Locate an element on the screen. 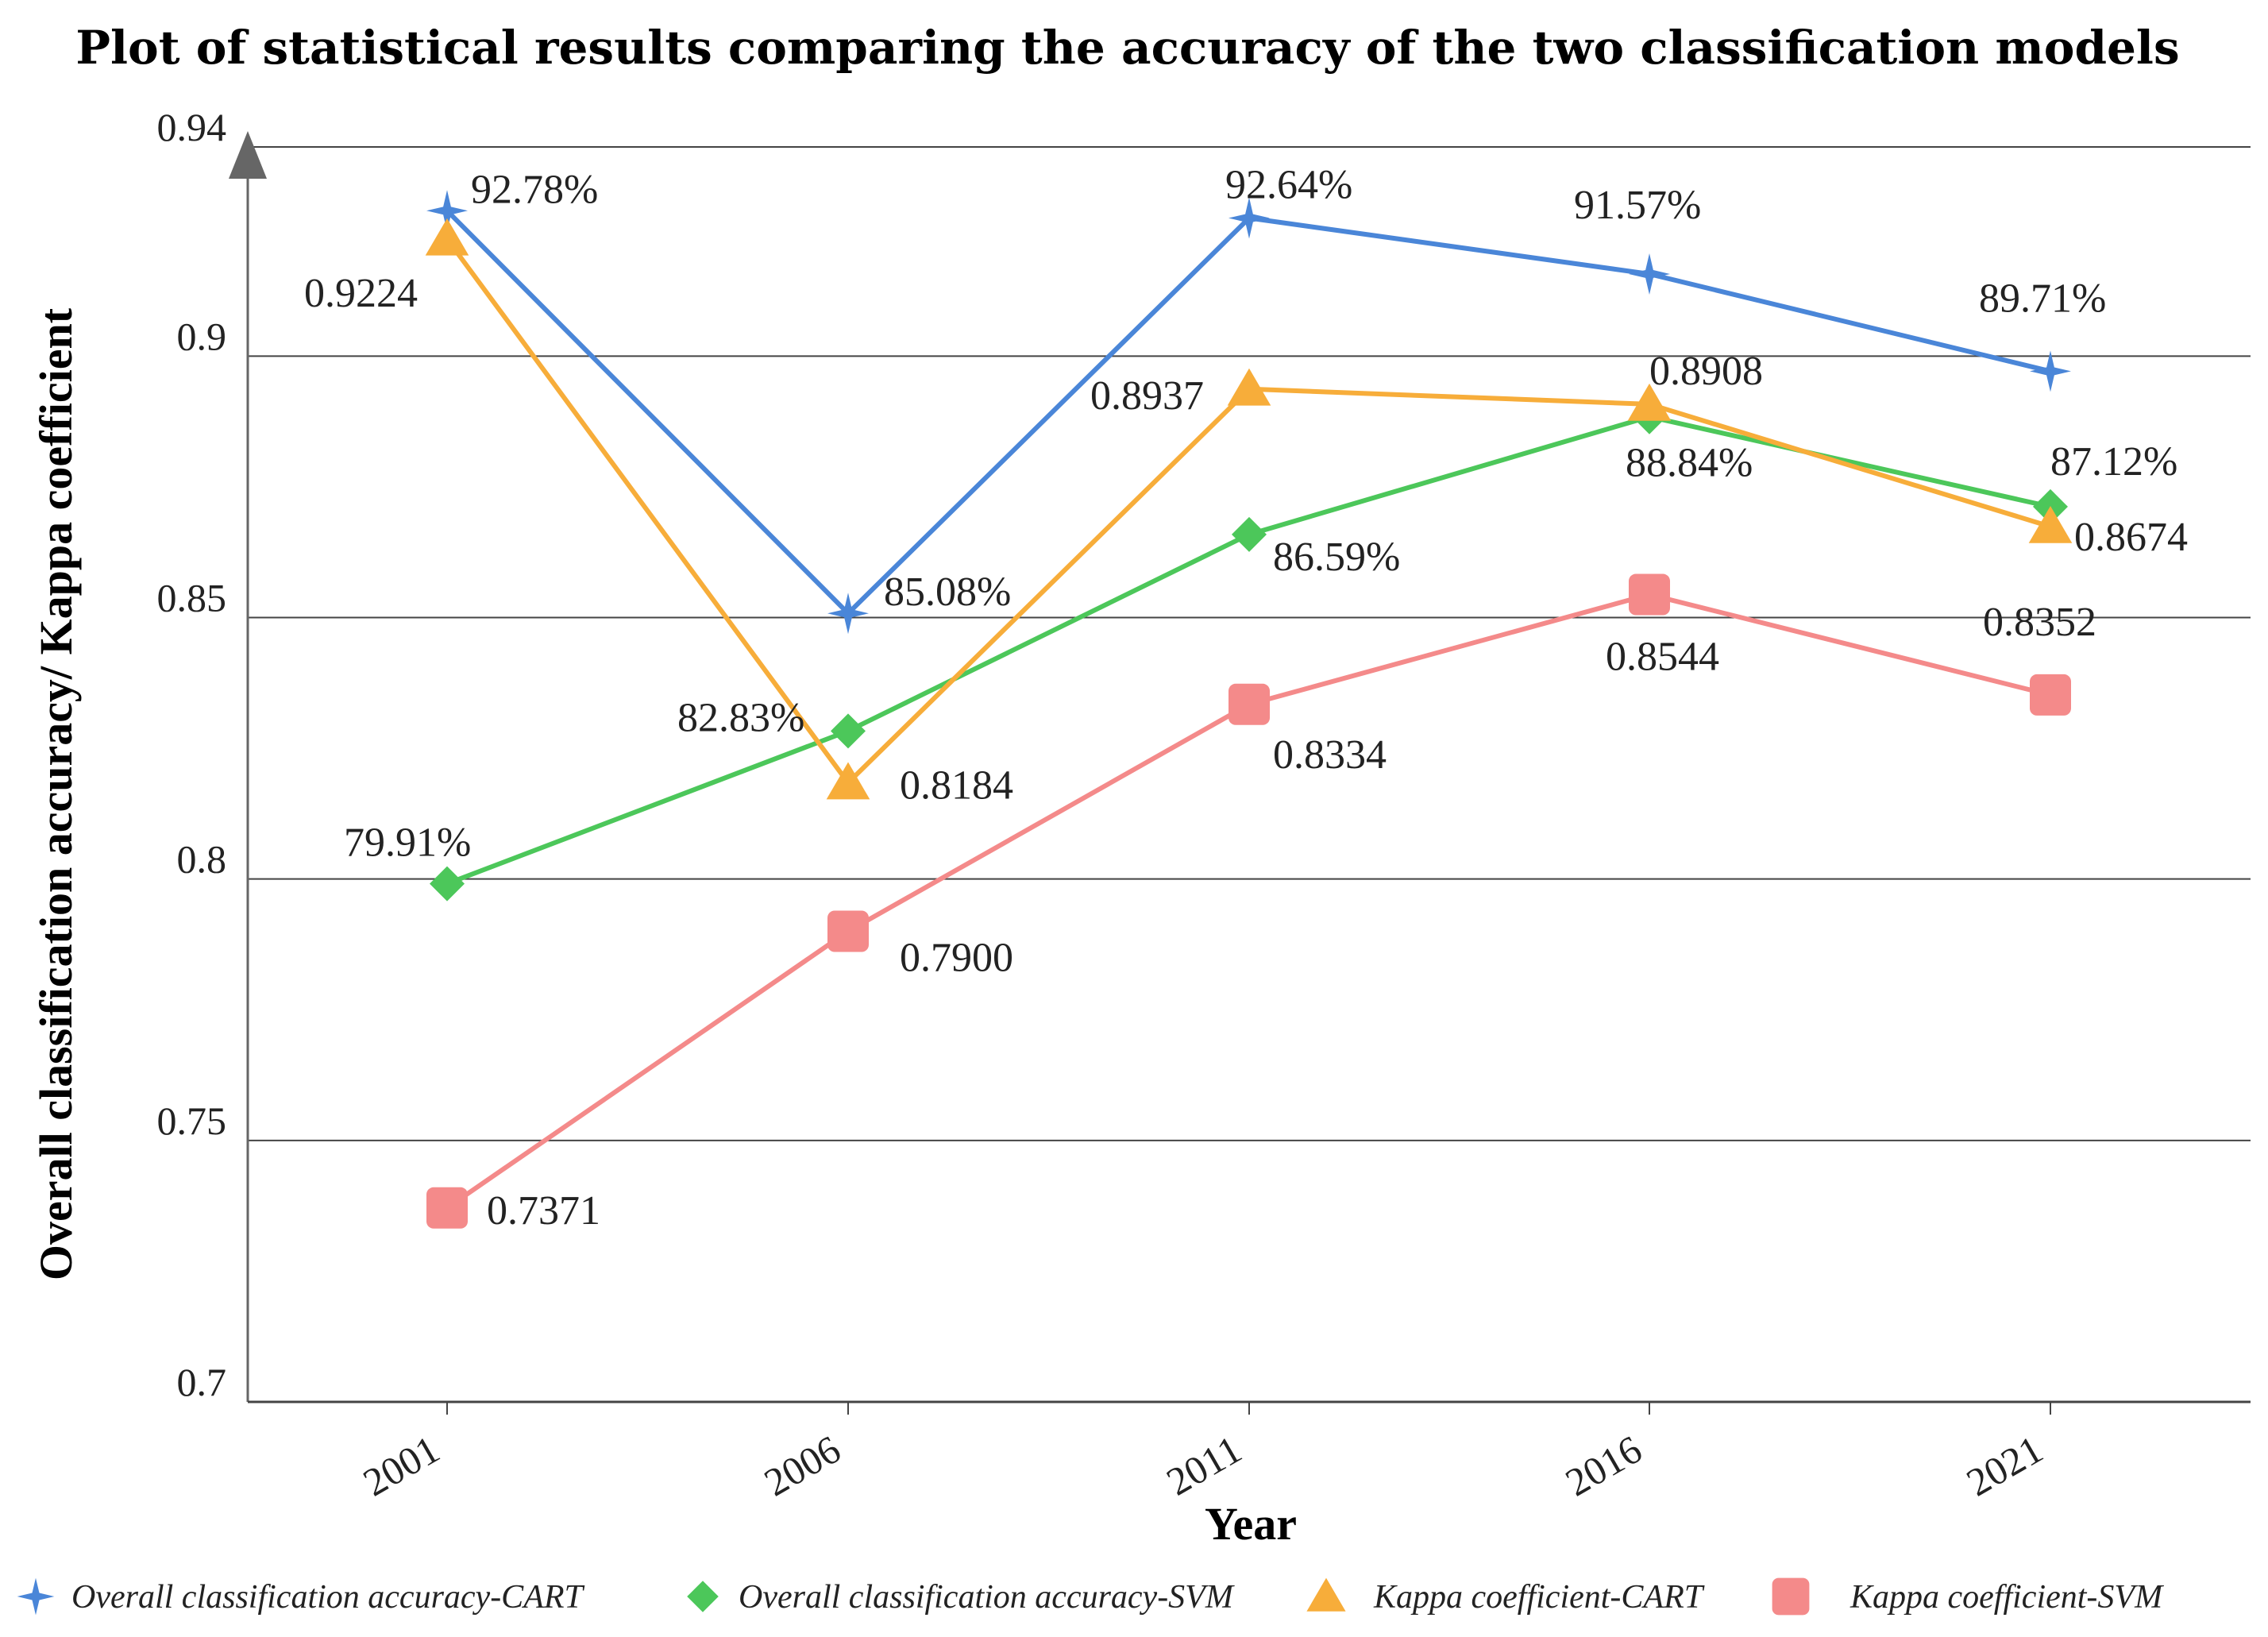  legend-item: Overall classification accuracy-SVM is located at coordinates (961, 1597).